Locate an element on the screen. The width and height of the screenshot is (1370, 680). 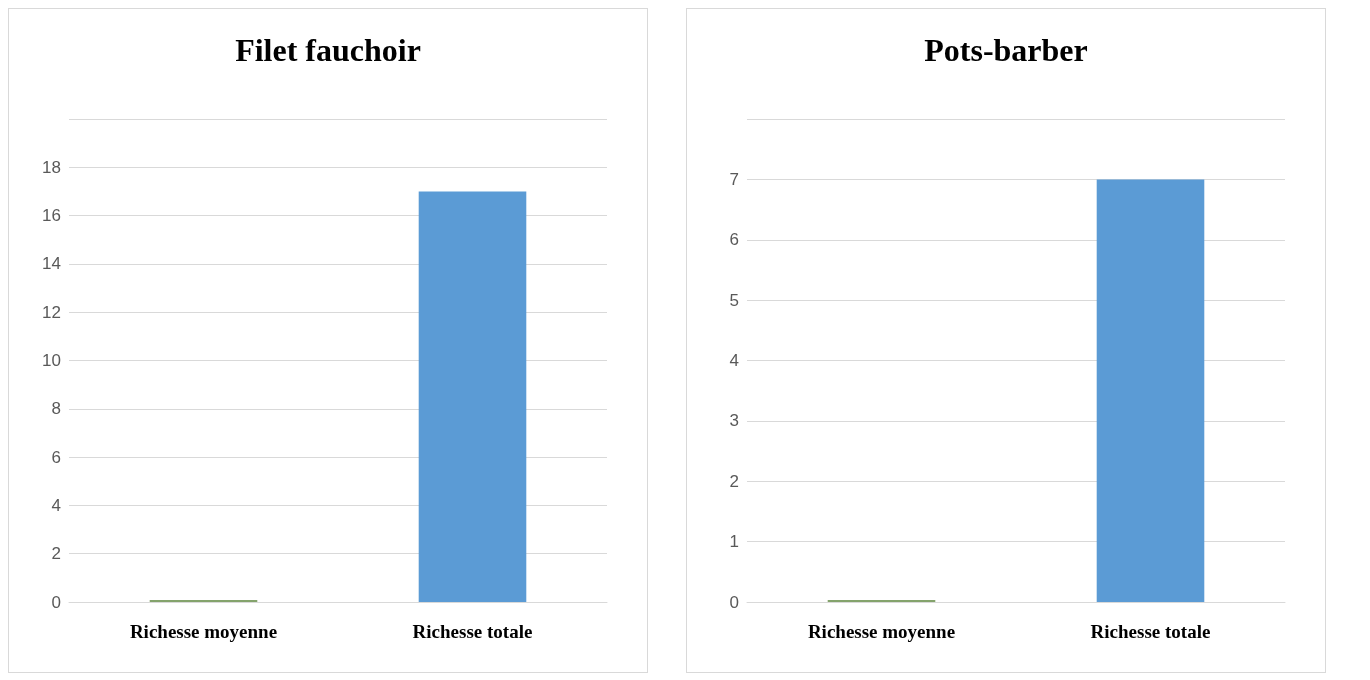
y-tick-label: 1 is located at coordinates (734, 542).